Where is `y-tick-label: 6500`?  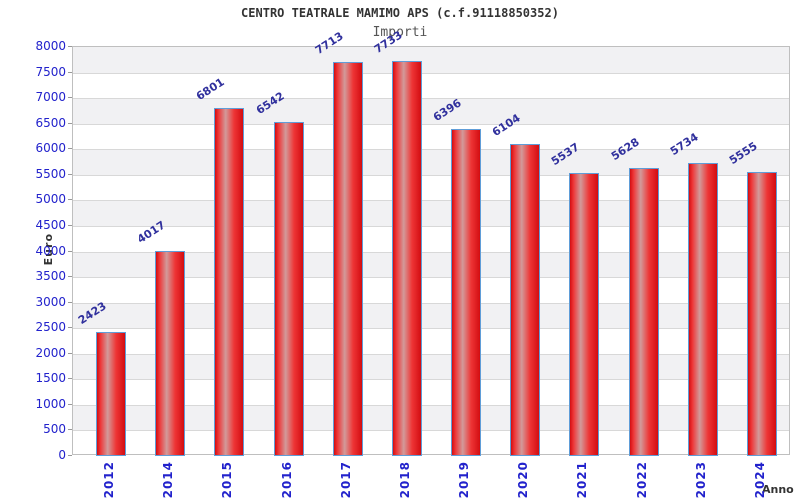
y-tick-label: 6500 is located at coordinates (50, 122).